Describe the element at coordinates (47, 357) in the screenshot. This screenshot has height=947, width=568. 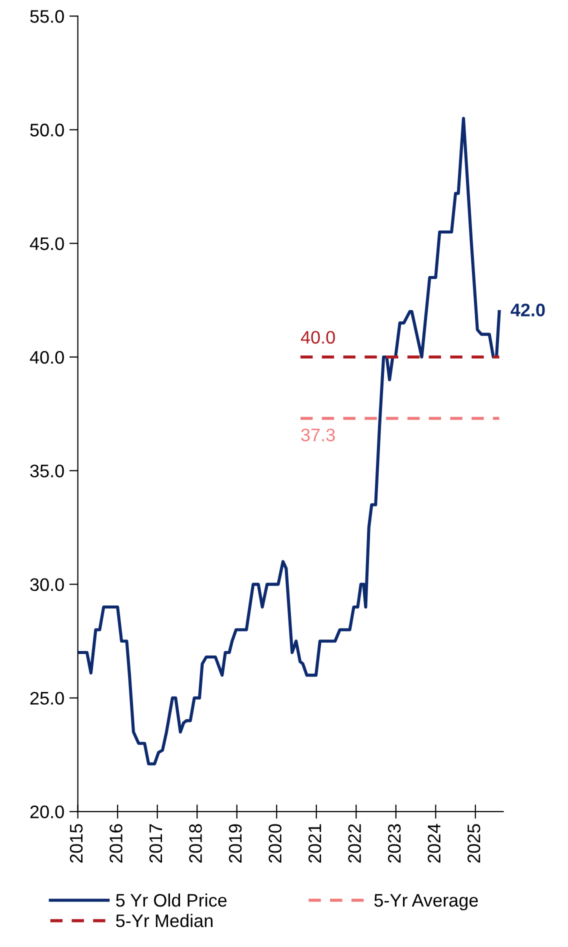
I see `y-tick-label: 40.0` at that location.